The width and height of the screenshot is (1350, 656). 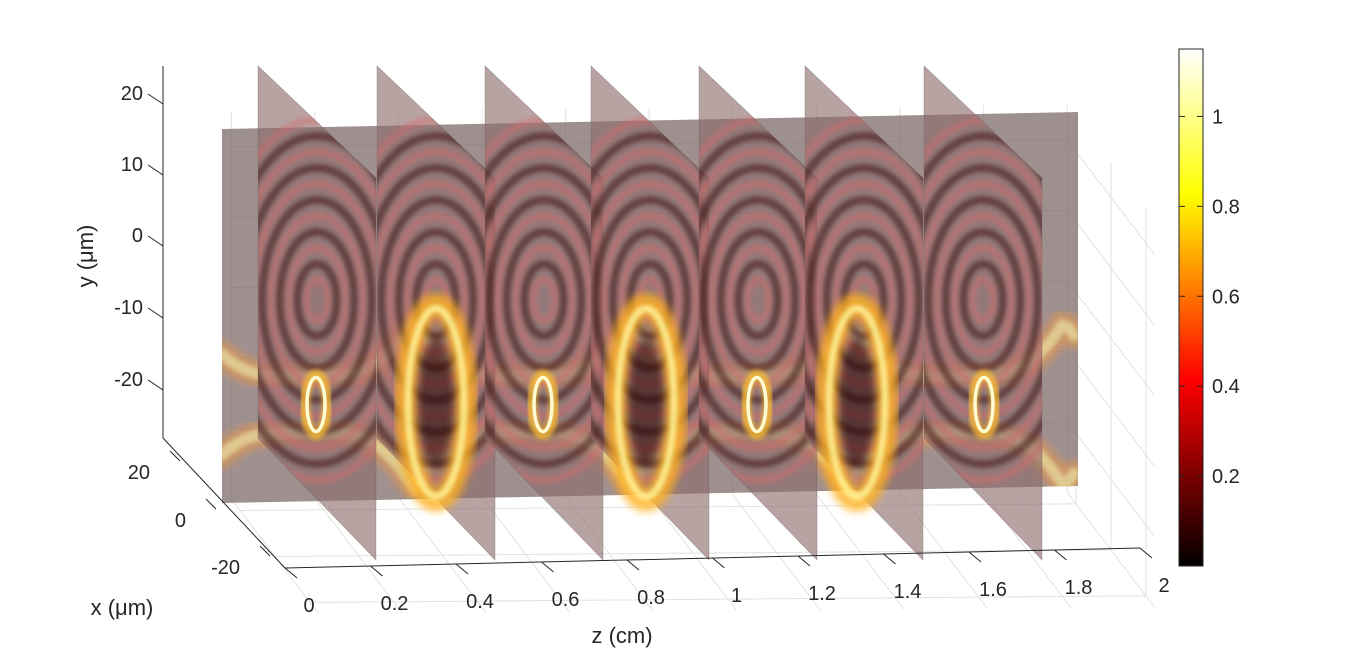 What do you see at coordinates (1226, 387) in the screenshot?
I see `colorbar-tick-label: 0.4` at bounding box center [1226, 387].